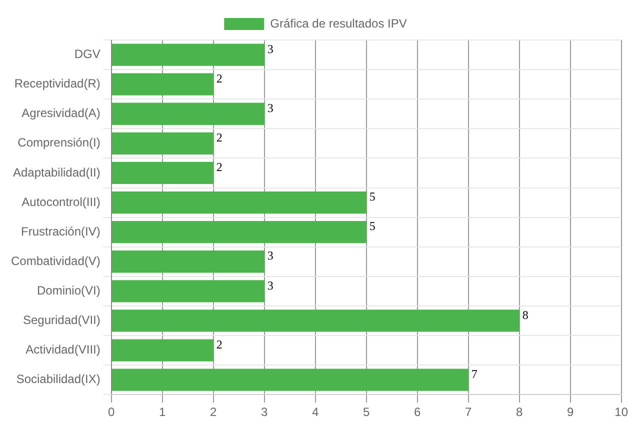 This screenshot has width=639, height=431. I want to click on x-tick-label: 6, so click(417, 412).